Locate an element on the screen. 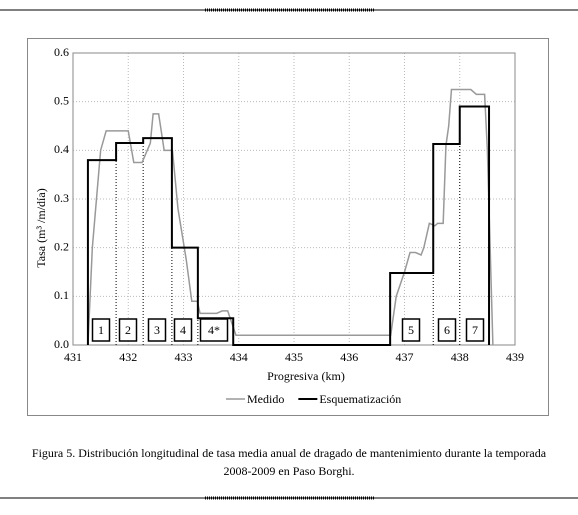 The height and width of the screenshot is (515, 578). x-tick-label: 433 is located at coordinates (184, 357).